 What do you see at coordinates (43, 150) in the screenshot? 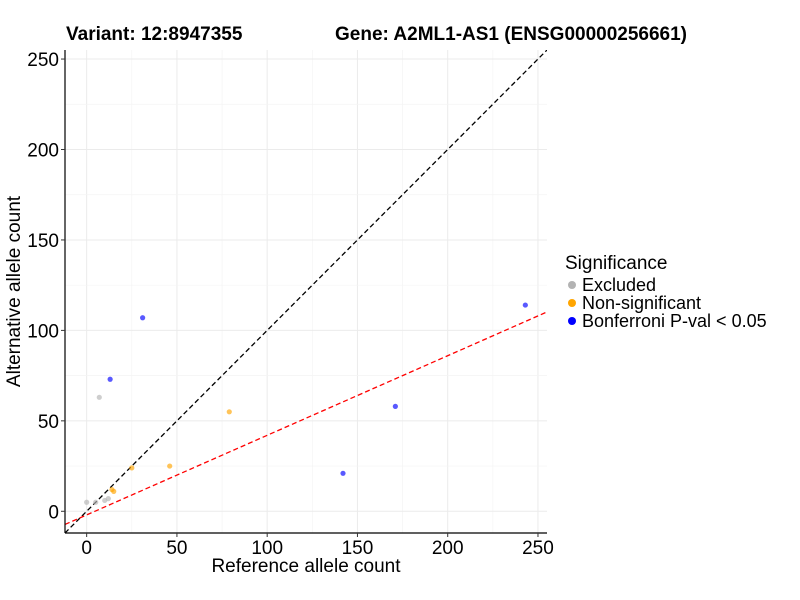
I see `y-tick-label: 200` at bounding box center [43, 150].